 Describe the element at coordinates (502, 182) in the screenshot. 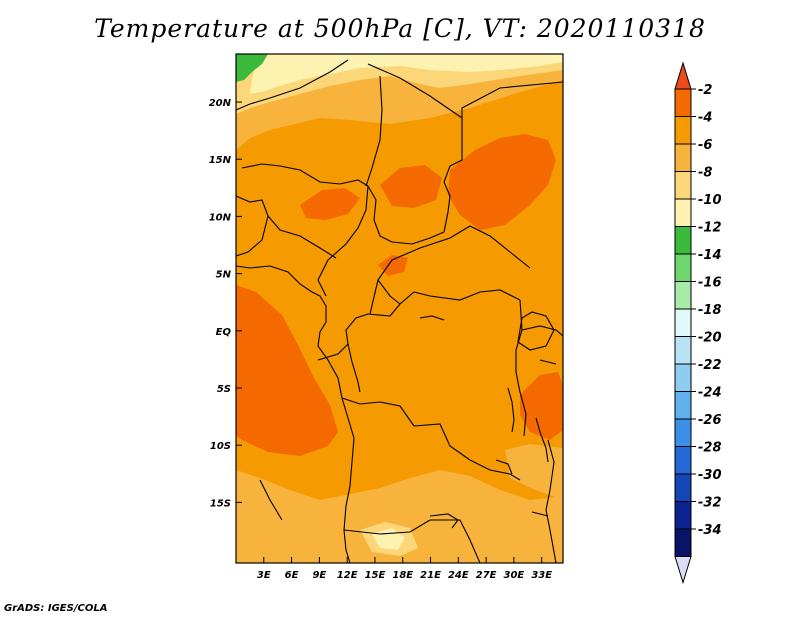

I see `temperature-field-warm-east-north` at that location.